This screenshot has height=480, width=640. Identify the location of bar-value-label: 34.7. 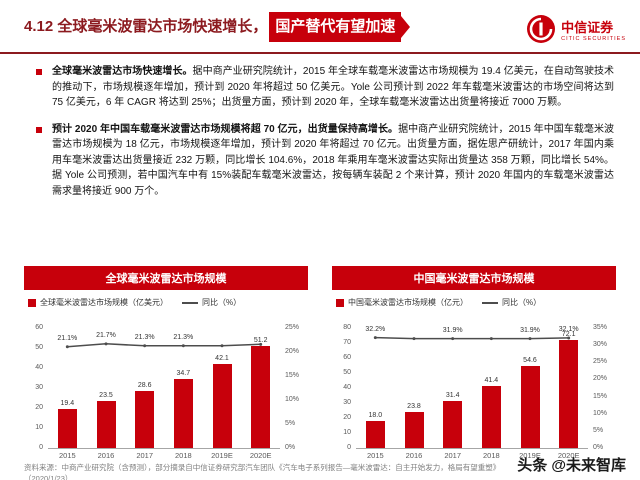
(183, 373).